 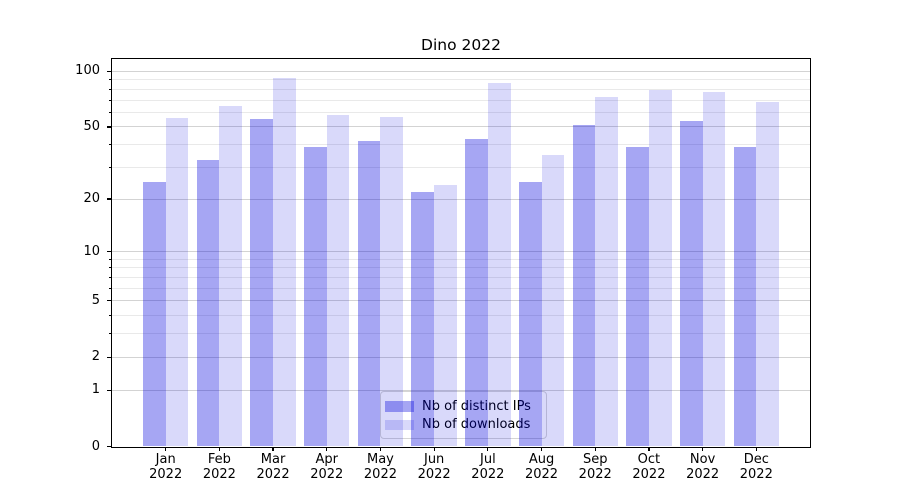 What do you see at coordinates (154, 314) in the screenshot?
I see `bar-distinct-ips-jan` at bounding box center [154, 314].